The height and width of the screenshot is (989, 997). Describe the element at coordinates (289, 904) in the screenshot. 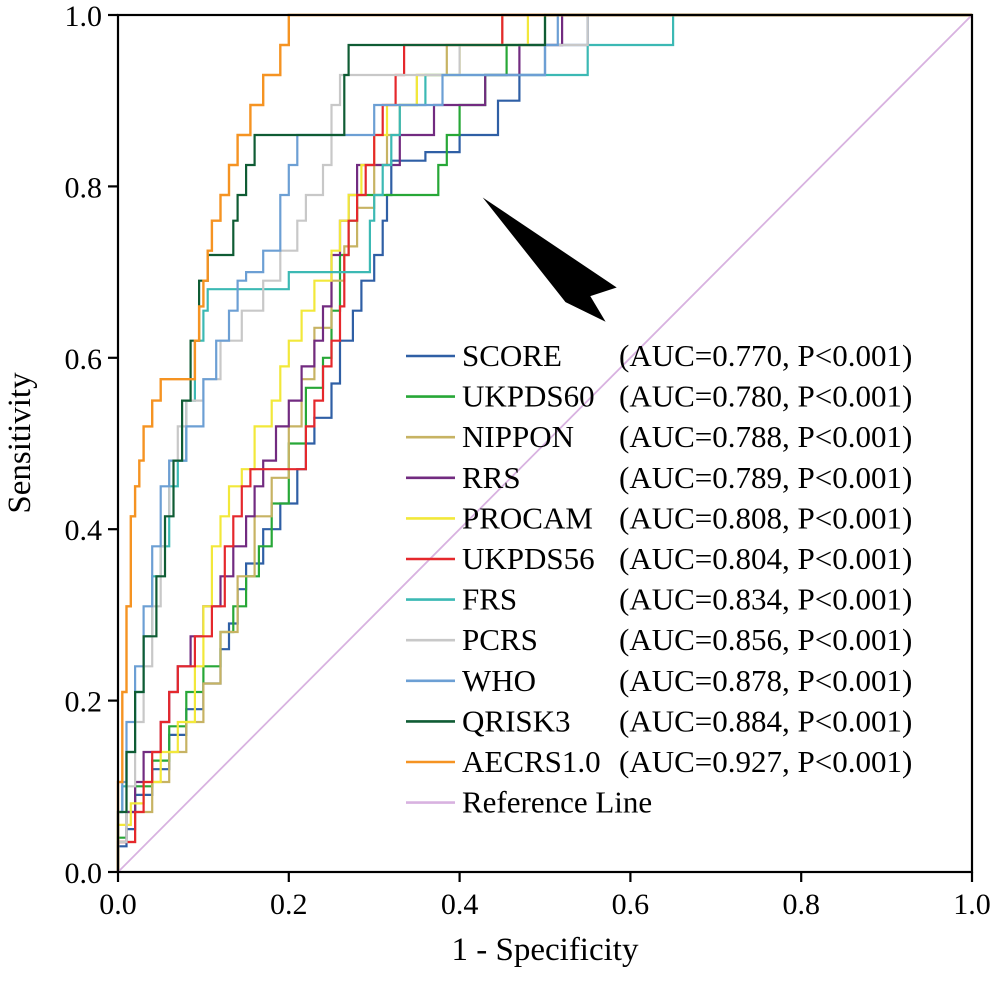

I see `x-tick-label: 0.2` at that location.